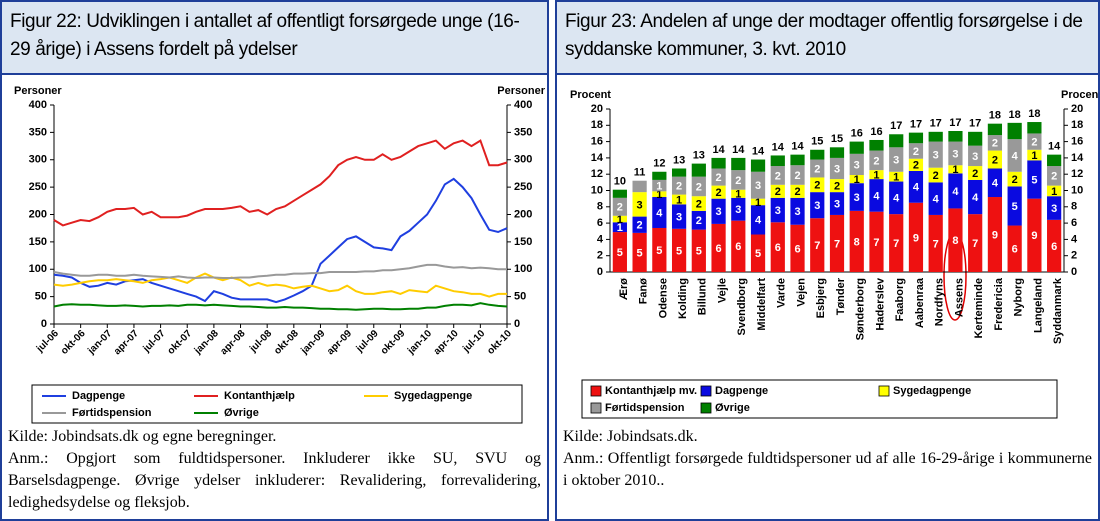 Image resolution: width=1100 pixels, height=521 pixels. Describe the element at coordinates (597, 109) in the screenshot. I see `y-tick-label: 20` at that location.